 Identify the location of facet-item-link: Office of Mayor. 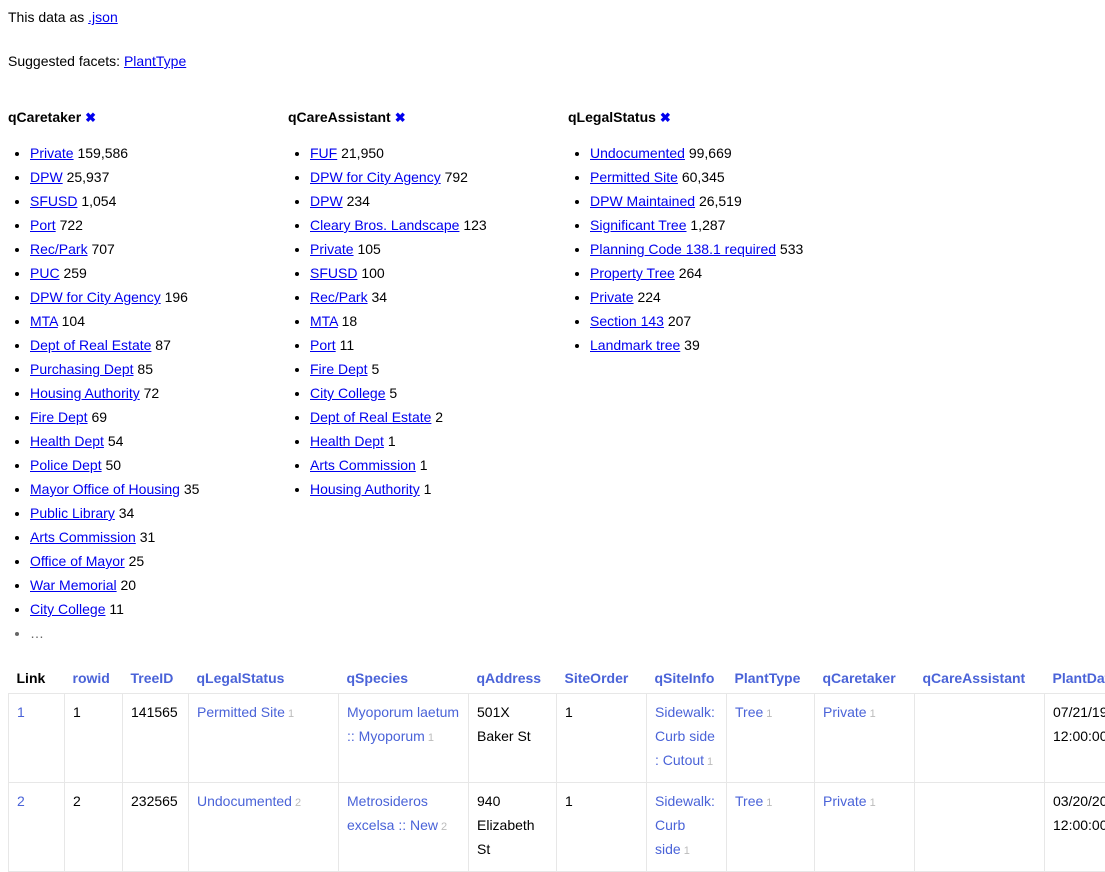
(77, 561).